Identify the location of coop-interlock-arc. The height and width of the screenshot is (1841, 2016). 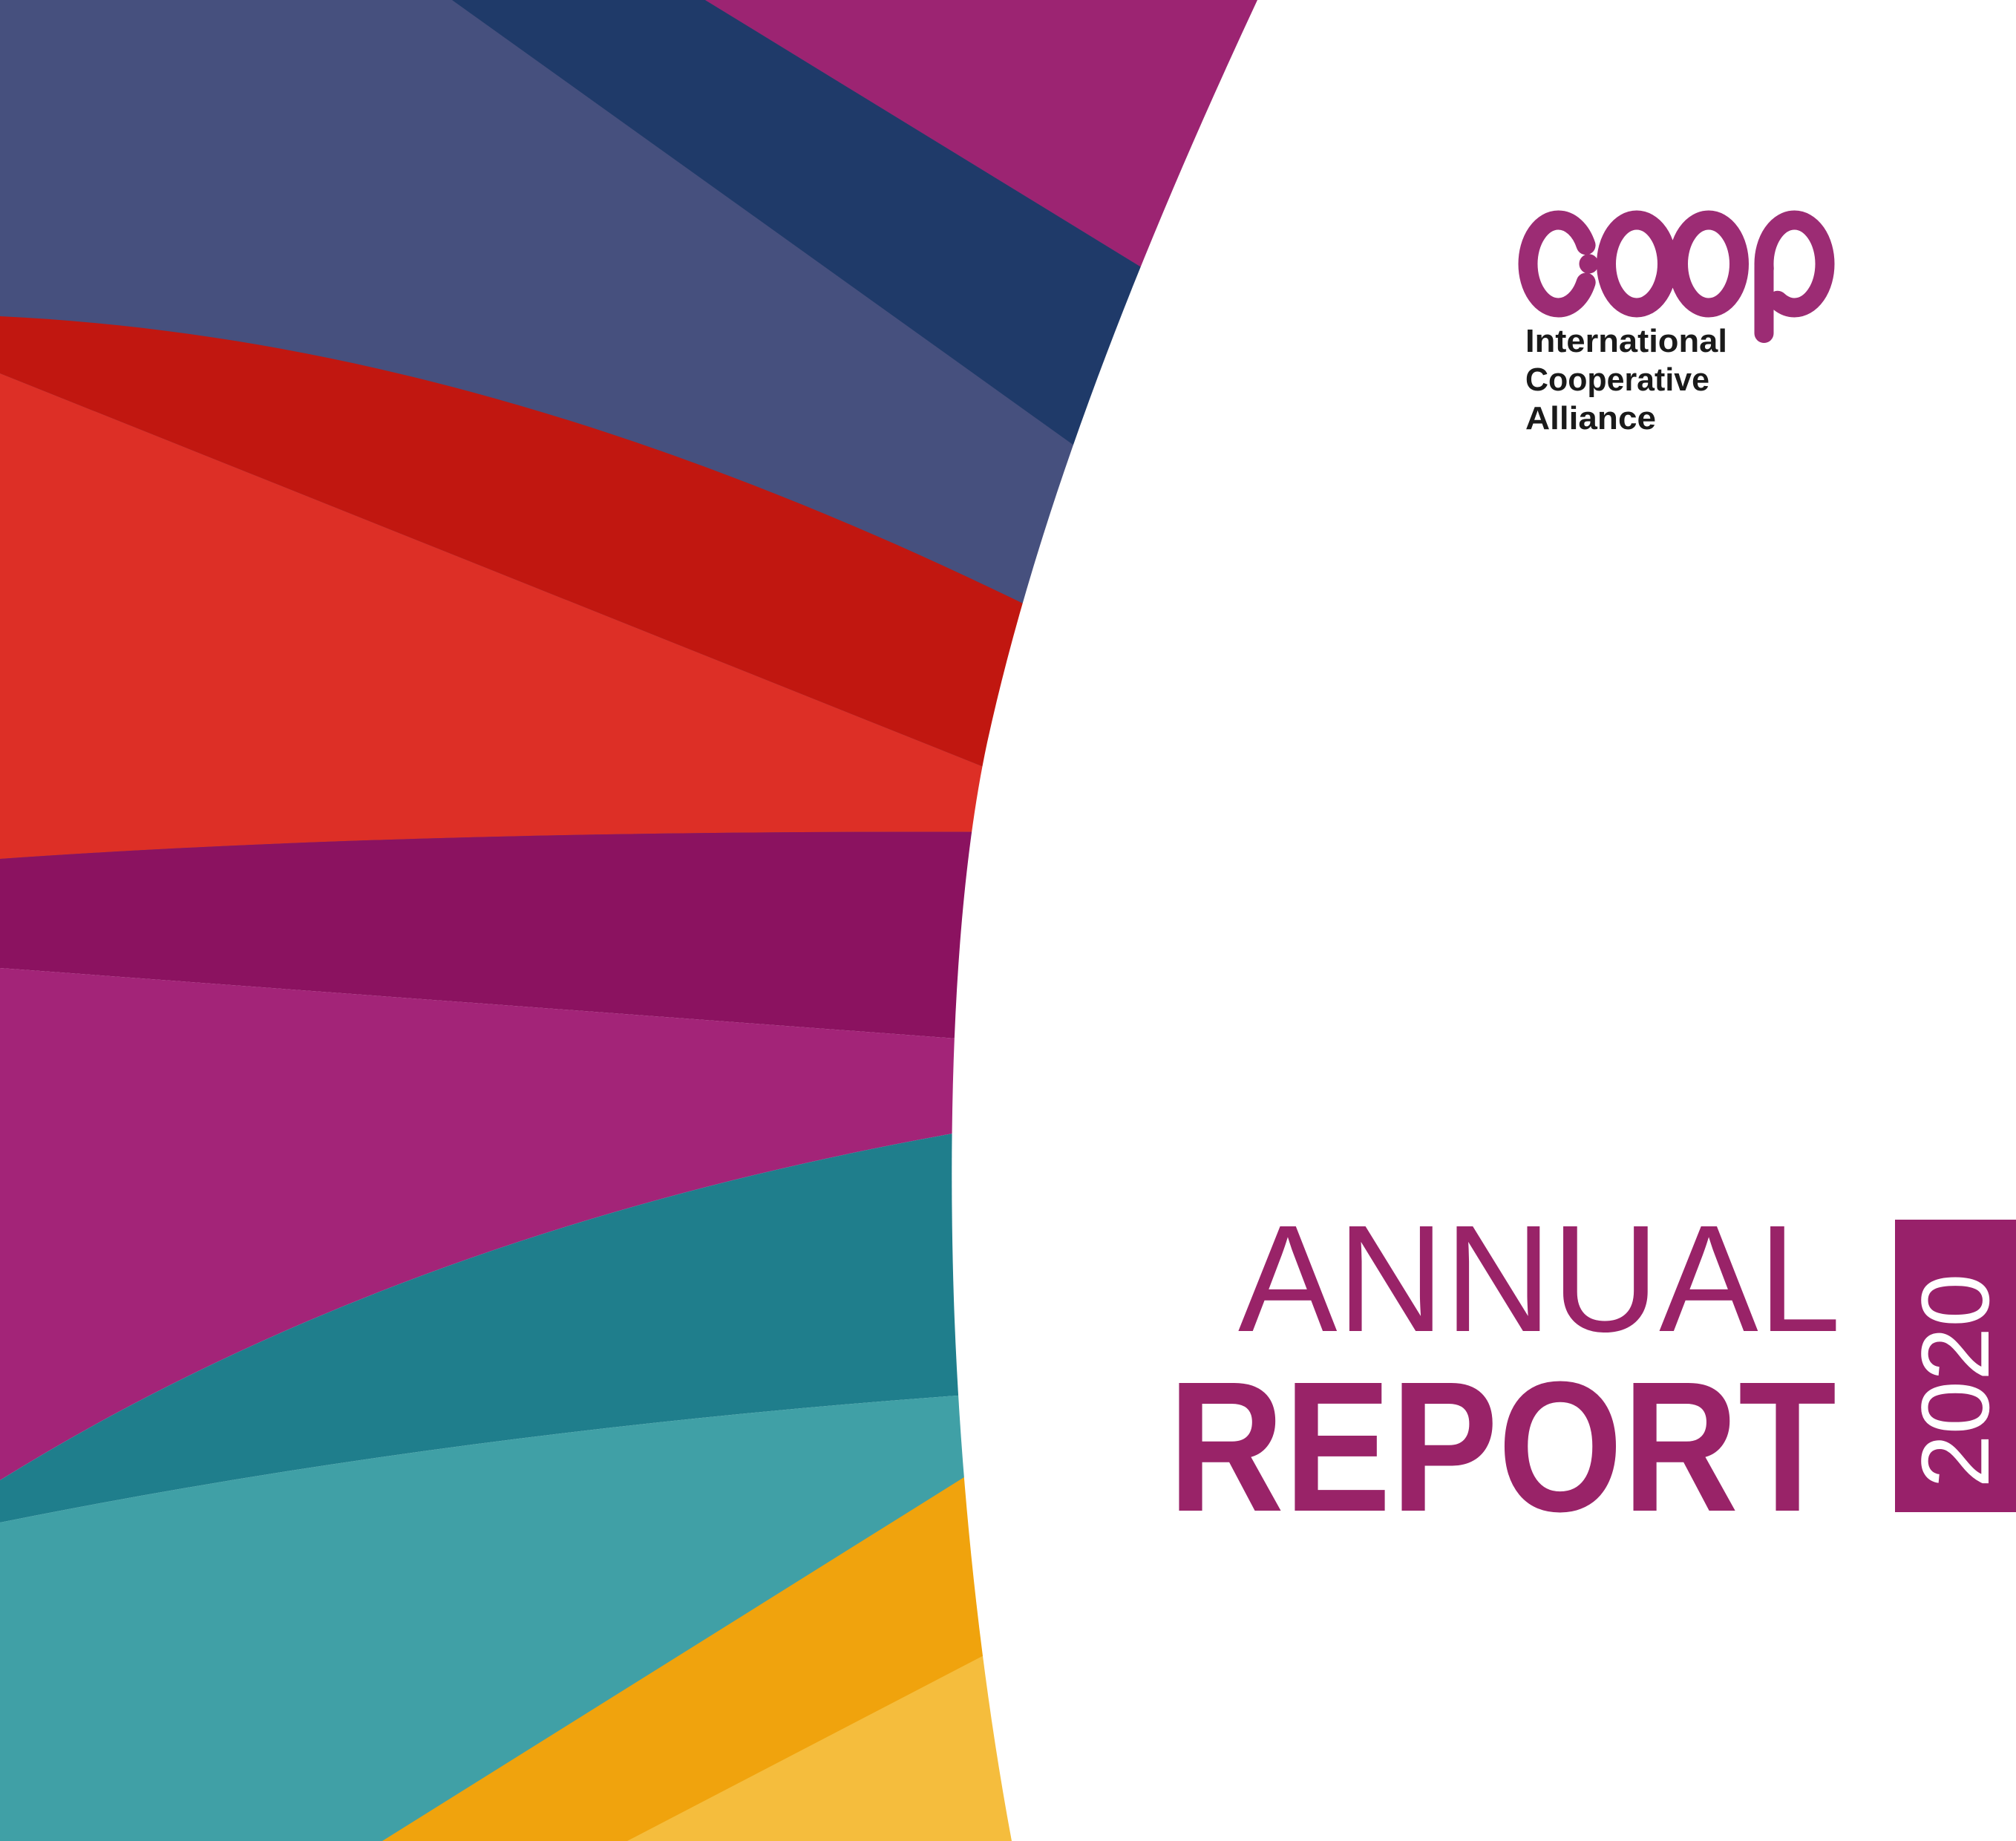
(1637, 264).